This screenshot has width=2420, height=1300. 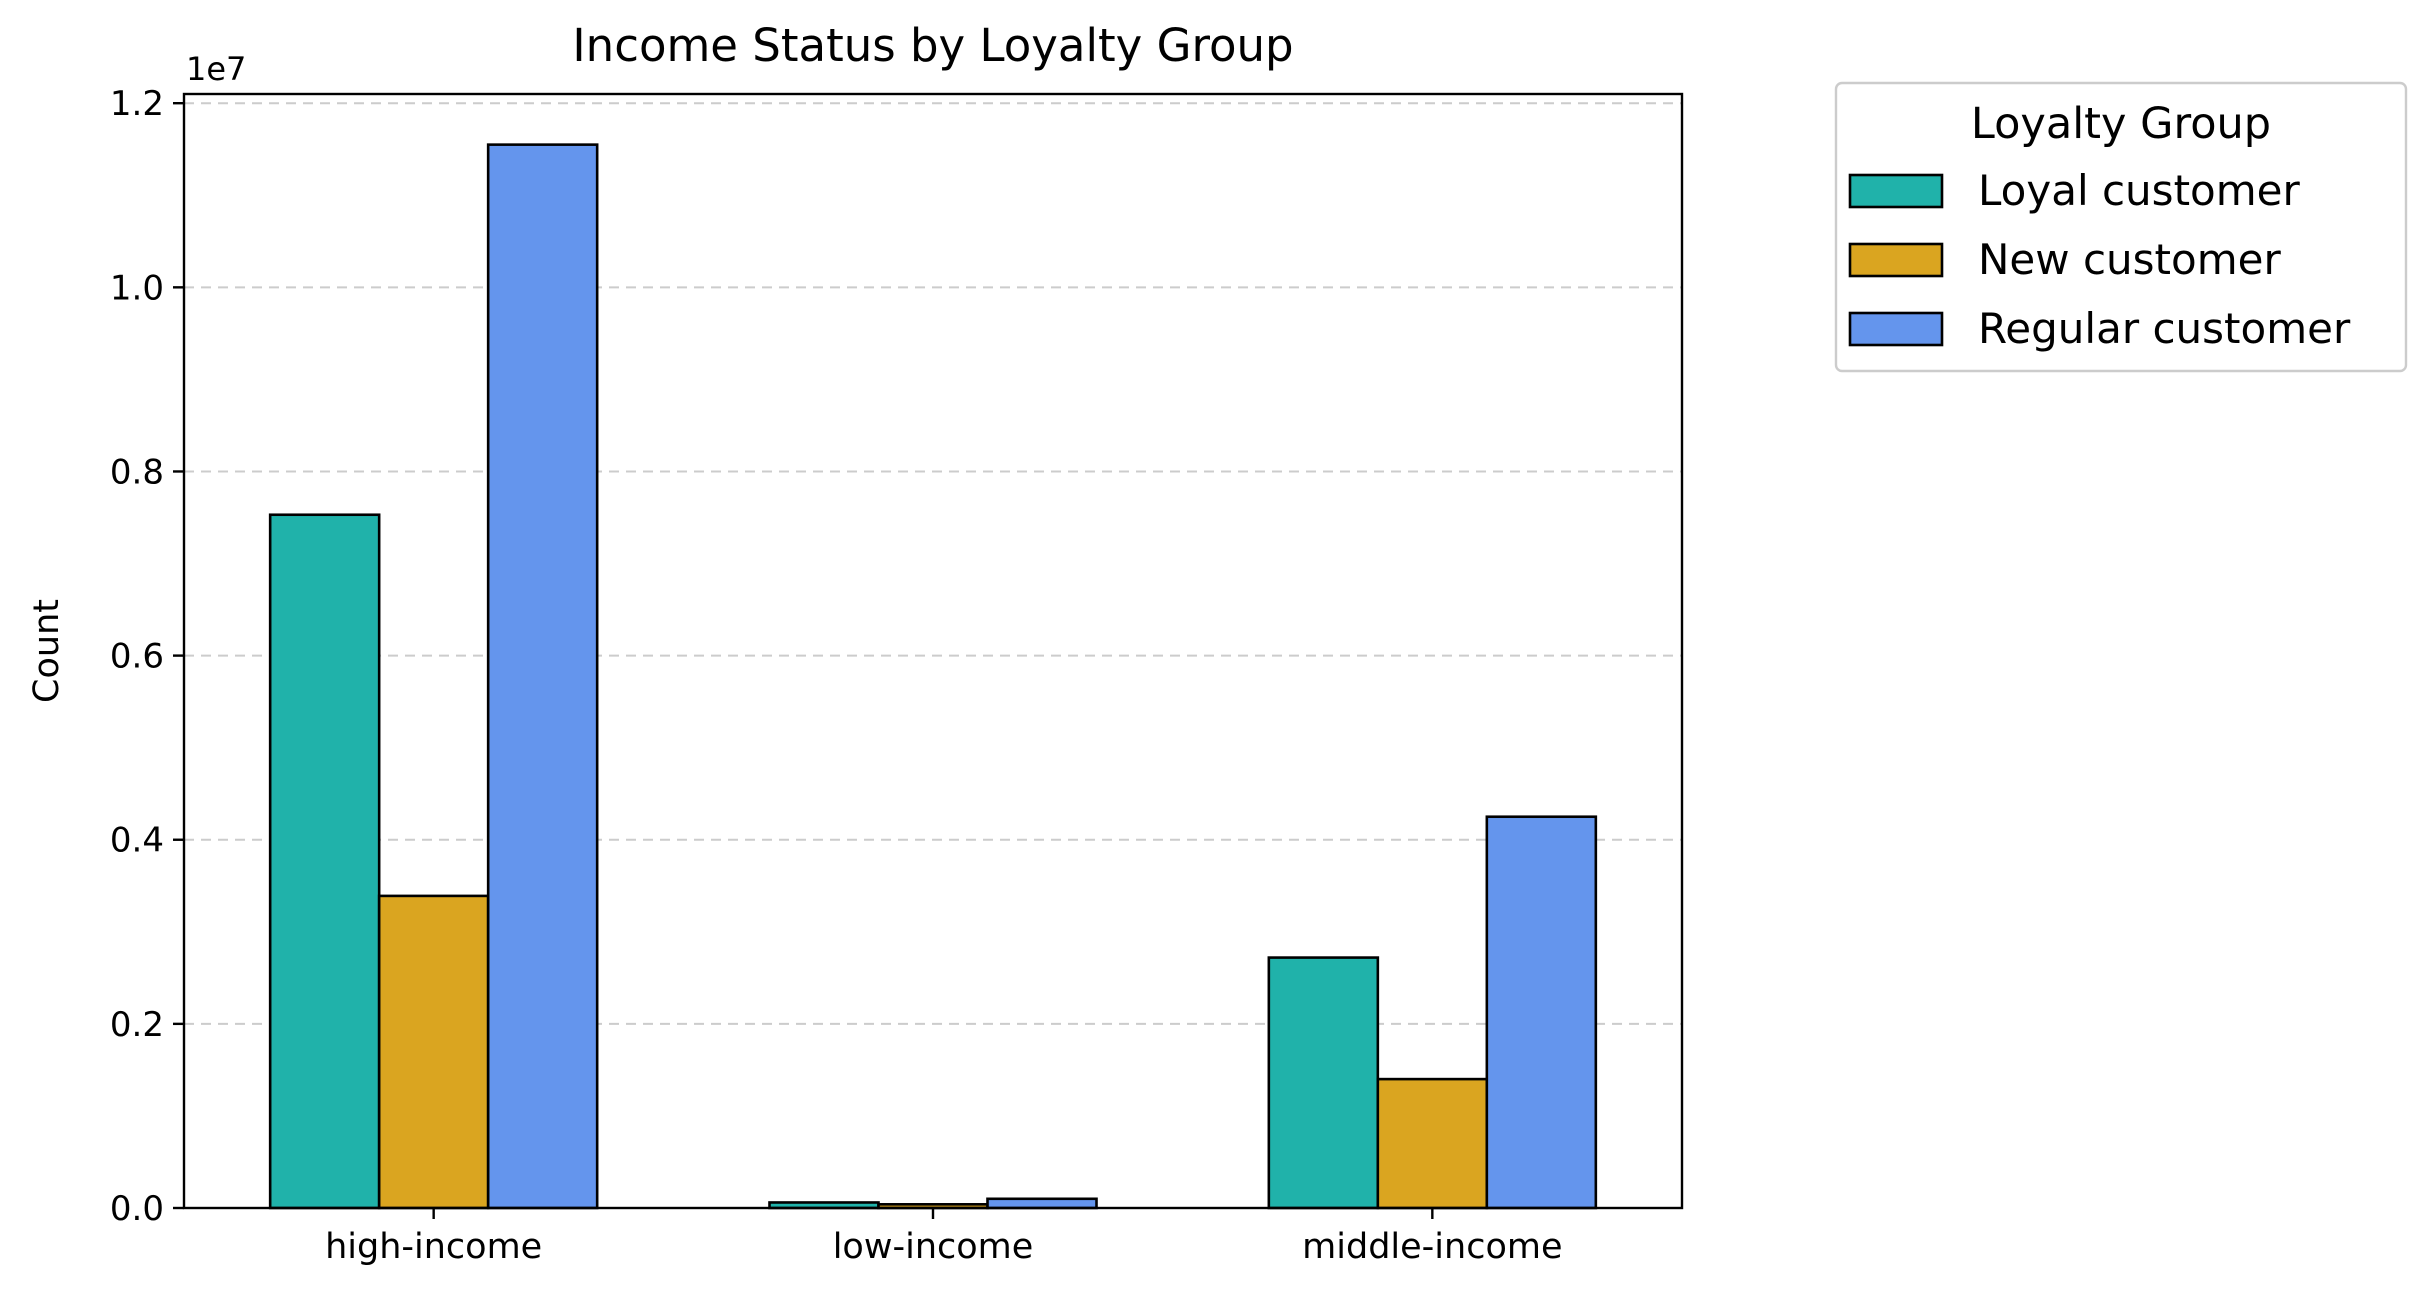 What do you see at coordinates (2121, 124) in the screenshot?
I see `legend-title: Loyalty Group` at bounding box center [2121, 124].